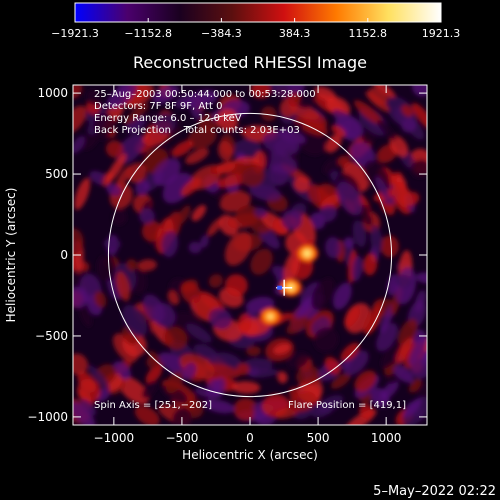  I want to click on y-tick-label: 0, so click(64, 255).